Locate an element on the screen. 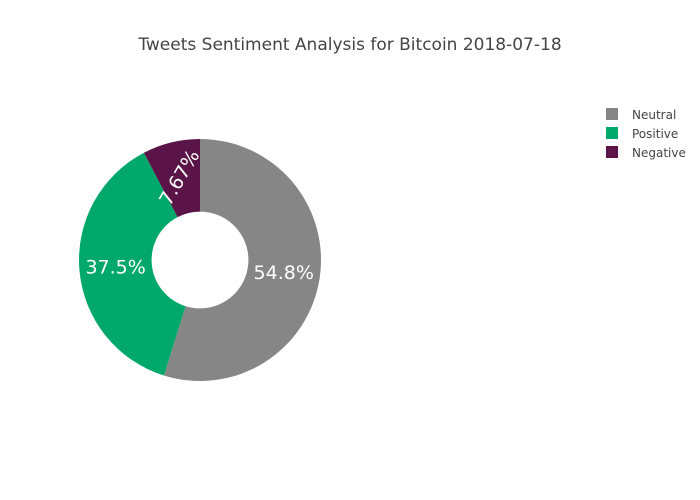 This screenshot has width=700, height=500. slice-positive is located at coordinates (132, 264).